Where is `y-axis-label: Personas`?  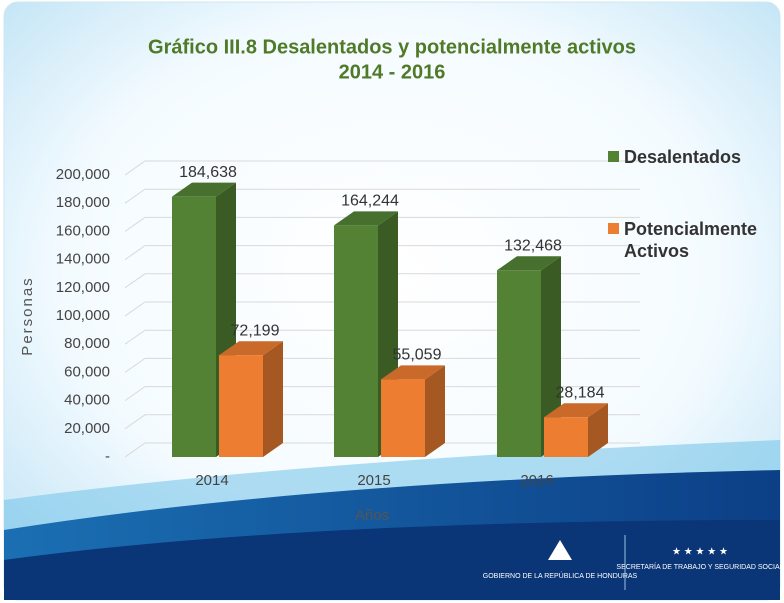
y-axis-label: Personas is located at coordinates (27, 315).